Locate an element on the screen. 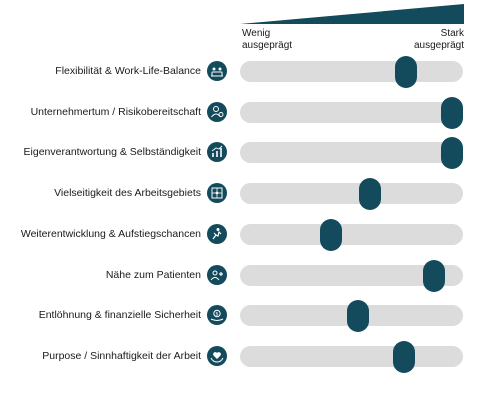 This screenshot has height=404, width=480. scale-label-high: Stark ausgeprägt is located at coordinates (439, 40).